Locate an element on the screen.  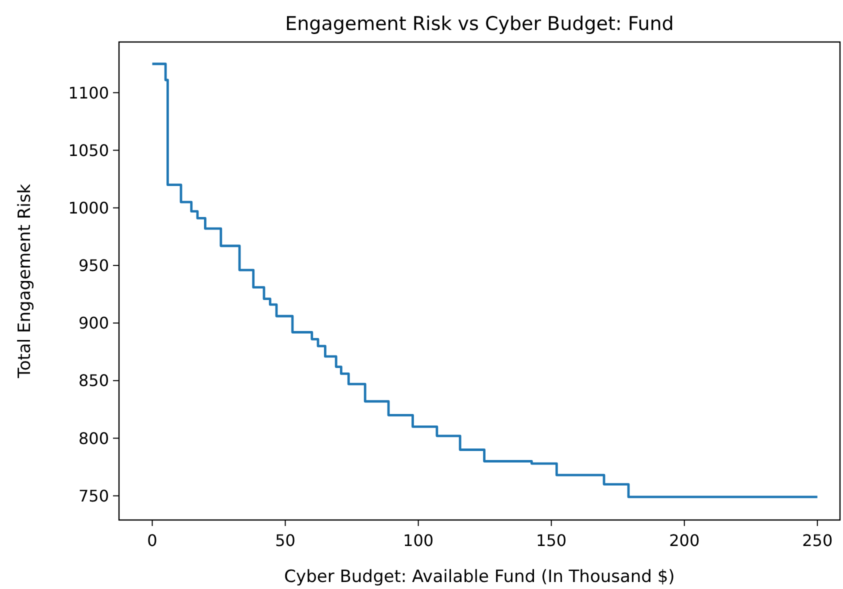
x-tick-label: 200 is located at coordinates (684, 540).